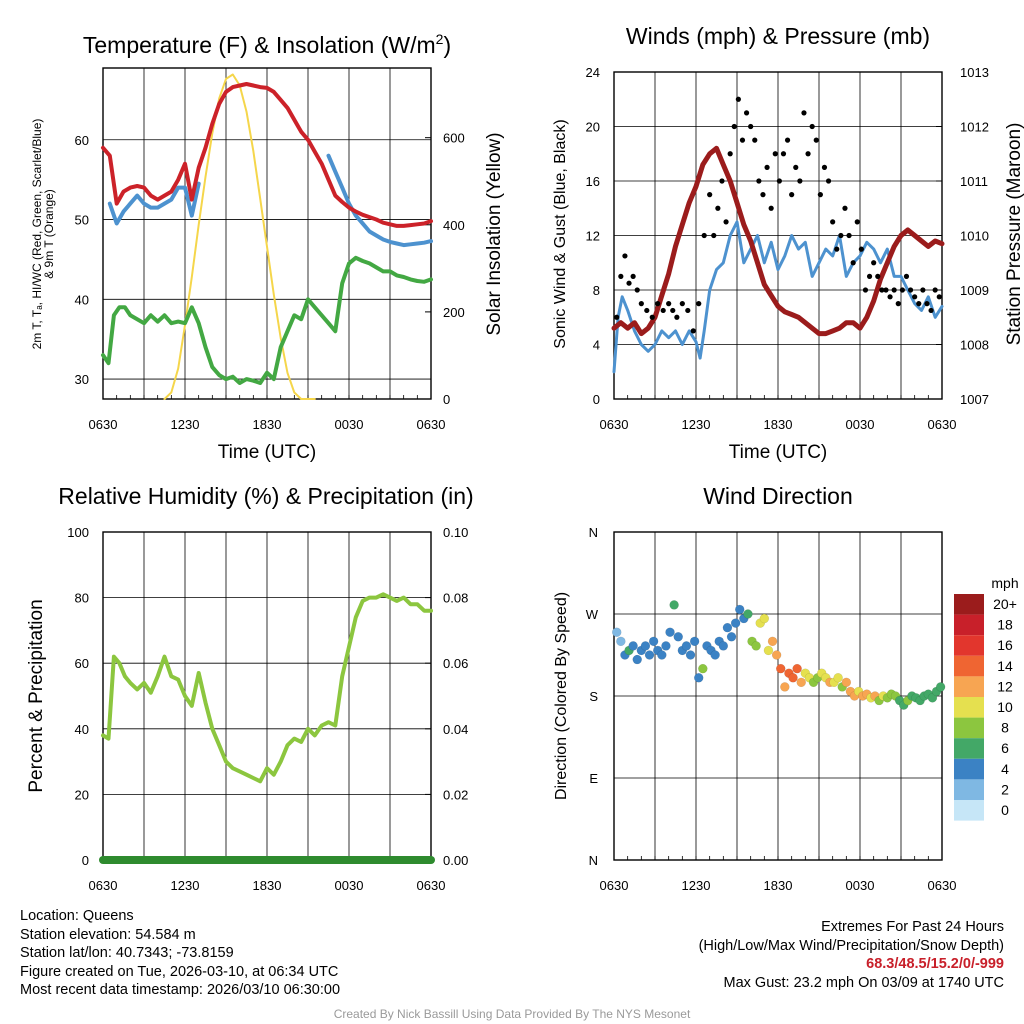  I want to click on humidity-ytick-right-label: 0.06, so click(455, 663).